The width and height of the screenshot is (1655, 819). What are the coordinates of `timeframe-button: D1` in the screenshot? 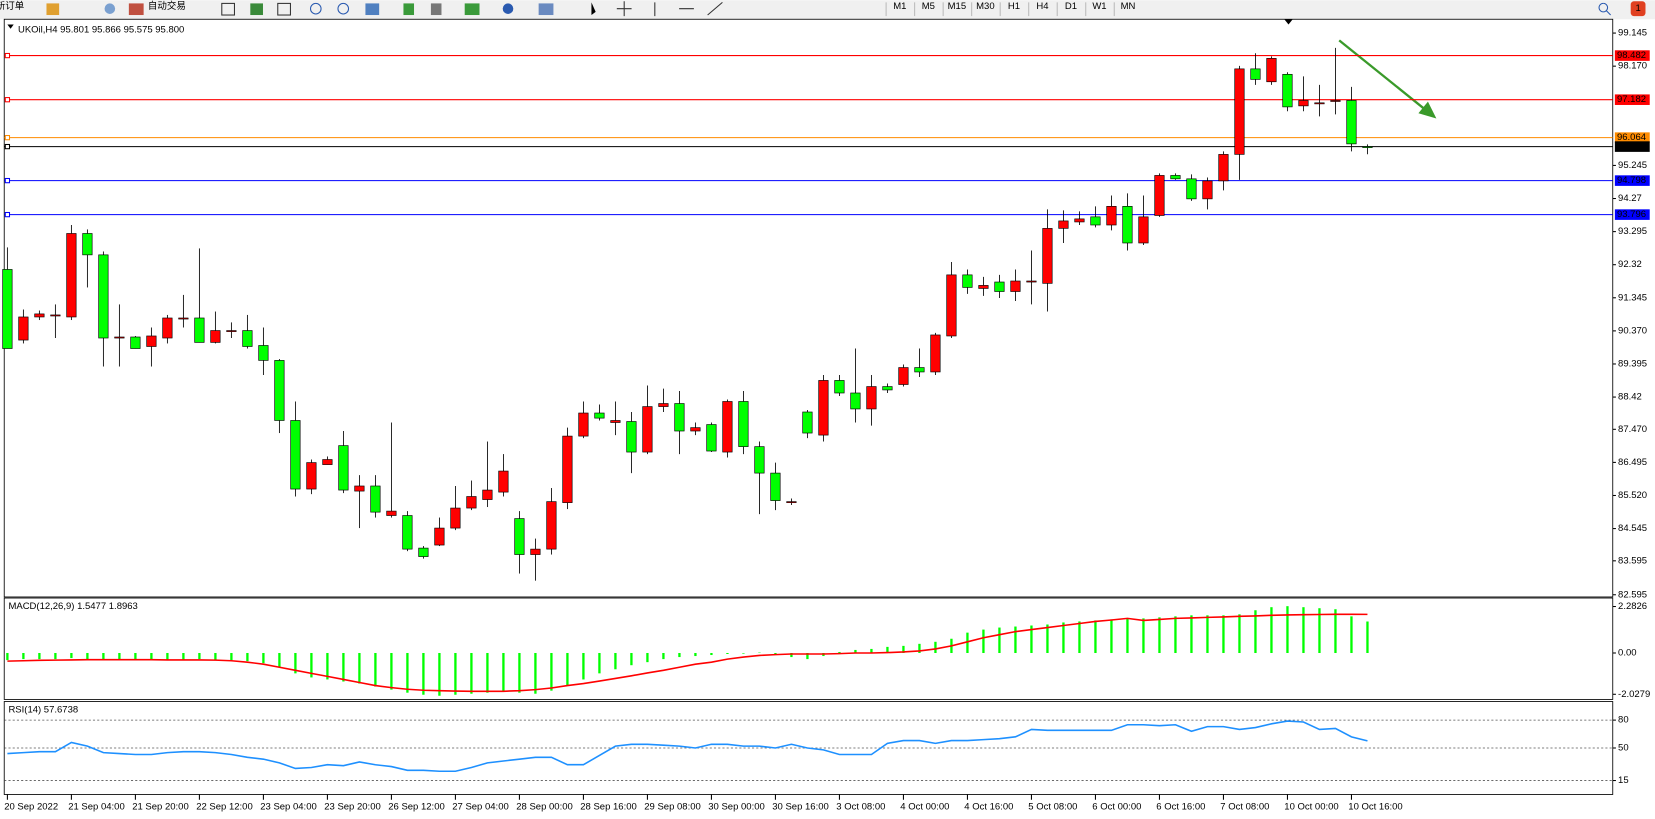 It's located at (1071, 6).